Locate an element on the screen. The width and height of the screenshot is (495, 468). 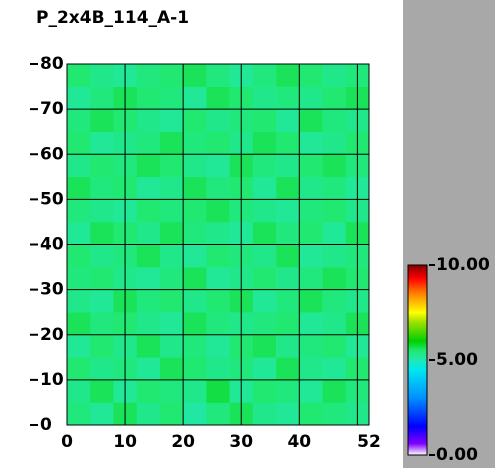
x-tick-label: 10 is located at coordinates (125, 442).